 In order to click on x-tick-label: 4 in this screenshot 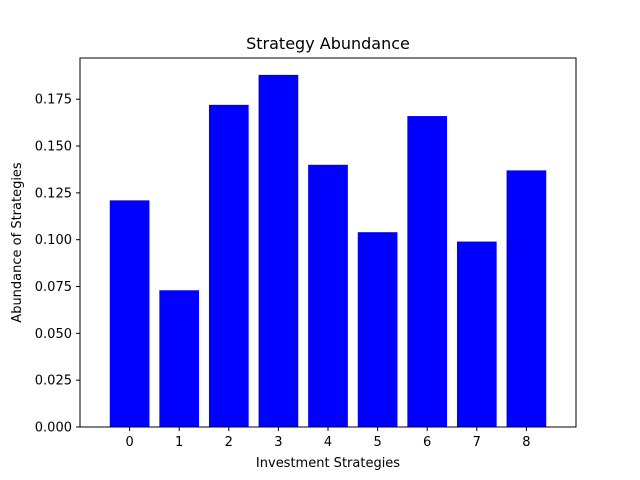, I will do `click(328, 442)`.